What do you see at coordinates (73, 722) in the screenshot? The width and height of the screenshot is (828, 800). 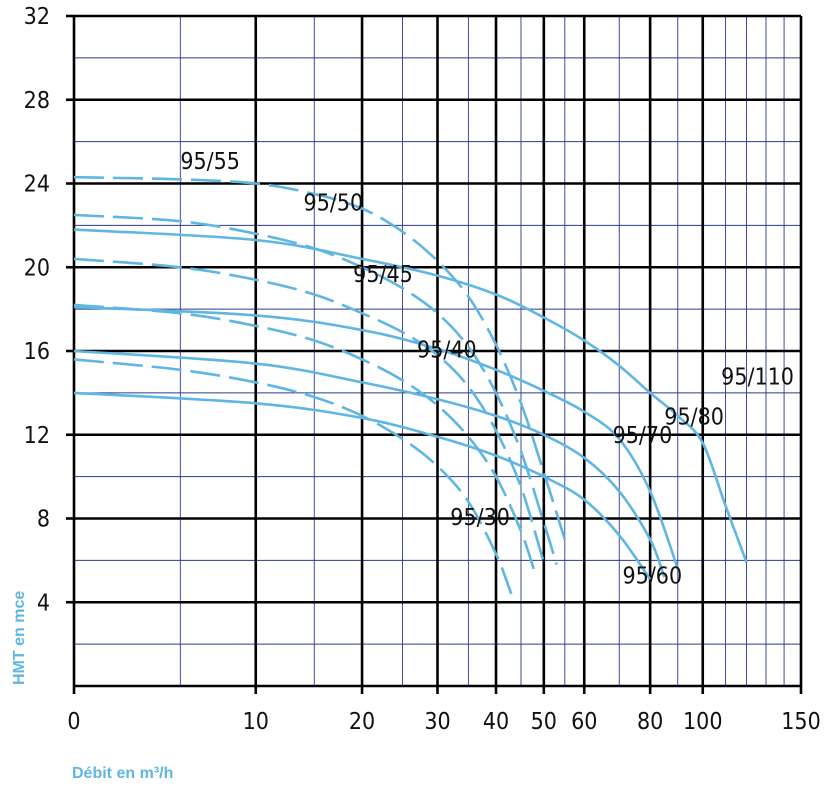 I see `x-tick-label: 0` at bounding box center [73, 722].